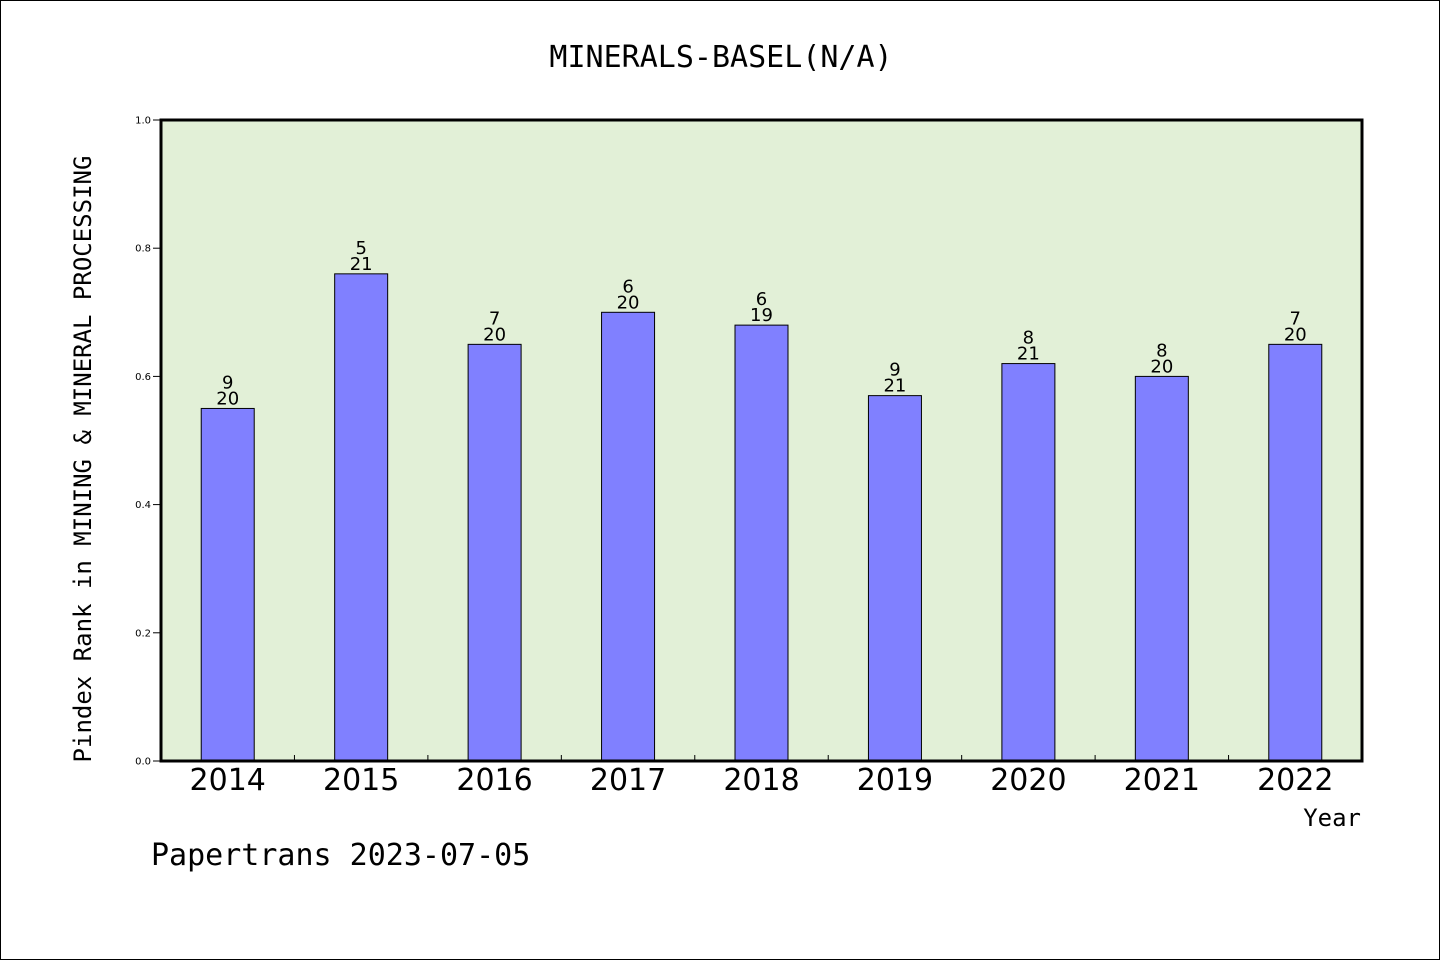 This screenshot has height=961, width=1440. I want to click on x-axis-ticks: 2014 2015 2016 2017 2018 2019 2020 2021 2022, so click(761, 776).